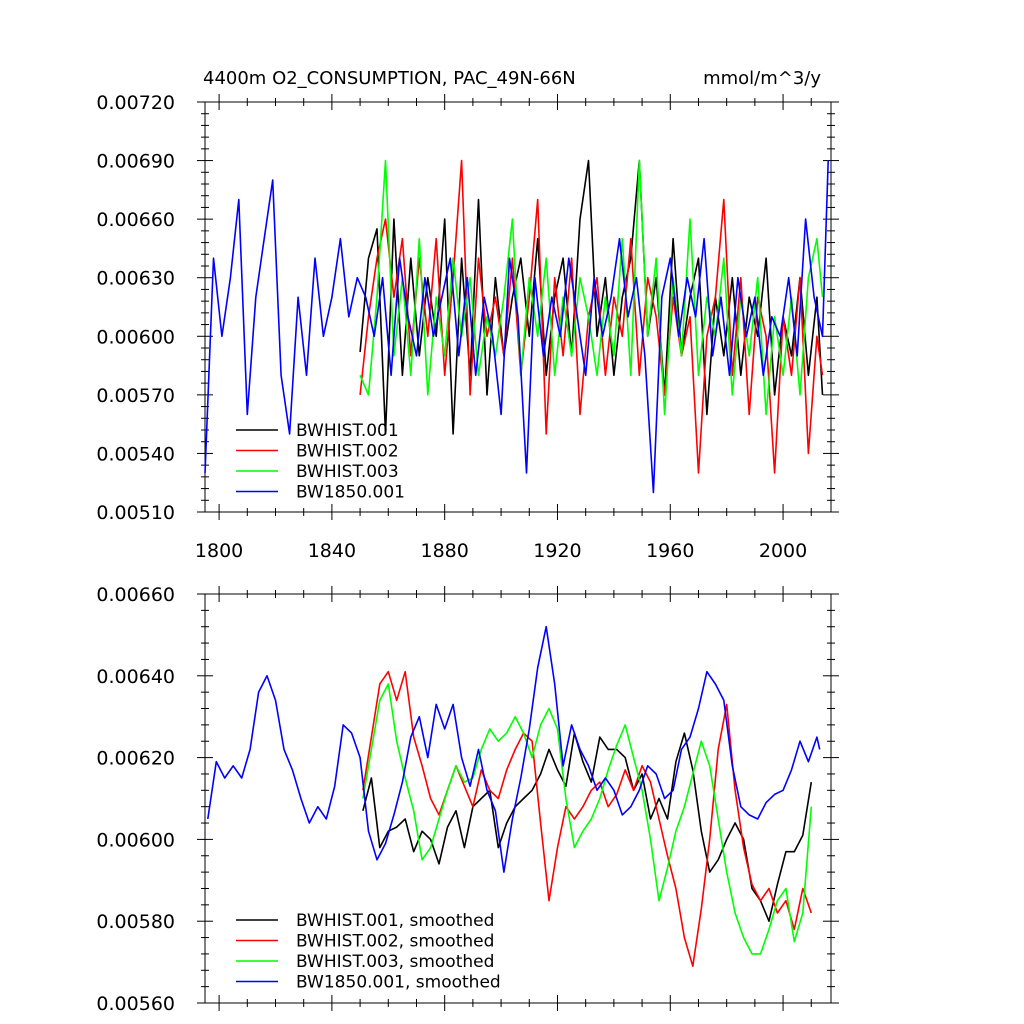  Describe the element at coordinates (398, 983) in the screenshot. I see `legend-label: BW1850.001, smoothed` at that location.